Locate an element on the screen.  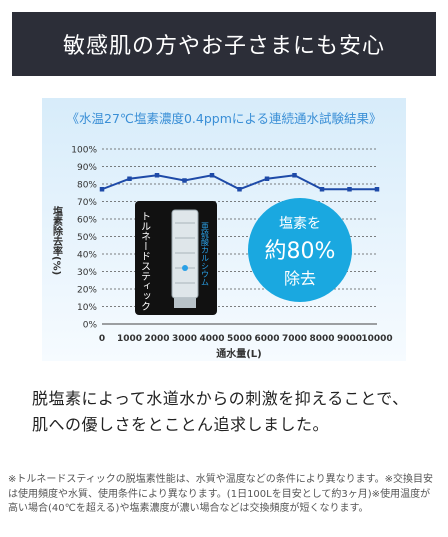
y-tick-label: 40% is located at coordinates (87, 256).